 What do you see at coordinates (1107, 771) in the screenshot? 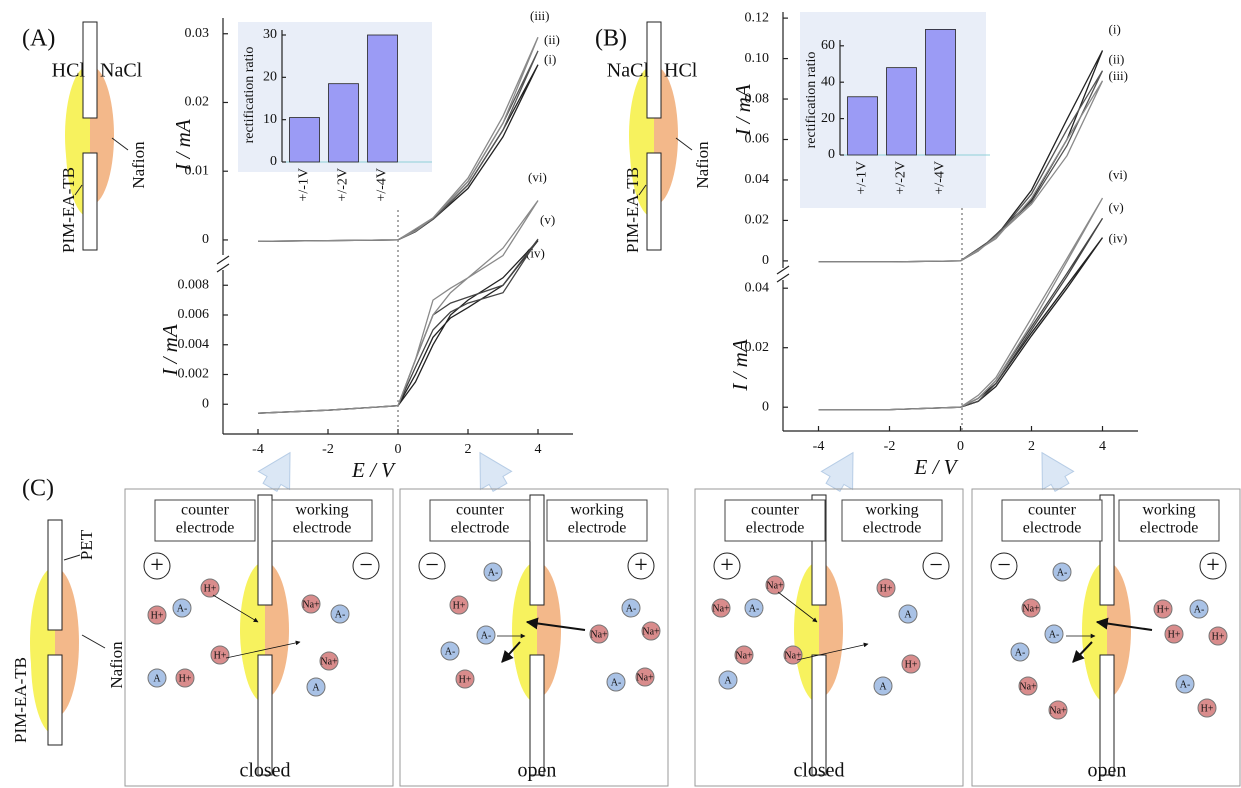
I see `state-label: open` at bounding box center [1107, 771].